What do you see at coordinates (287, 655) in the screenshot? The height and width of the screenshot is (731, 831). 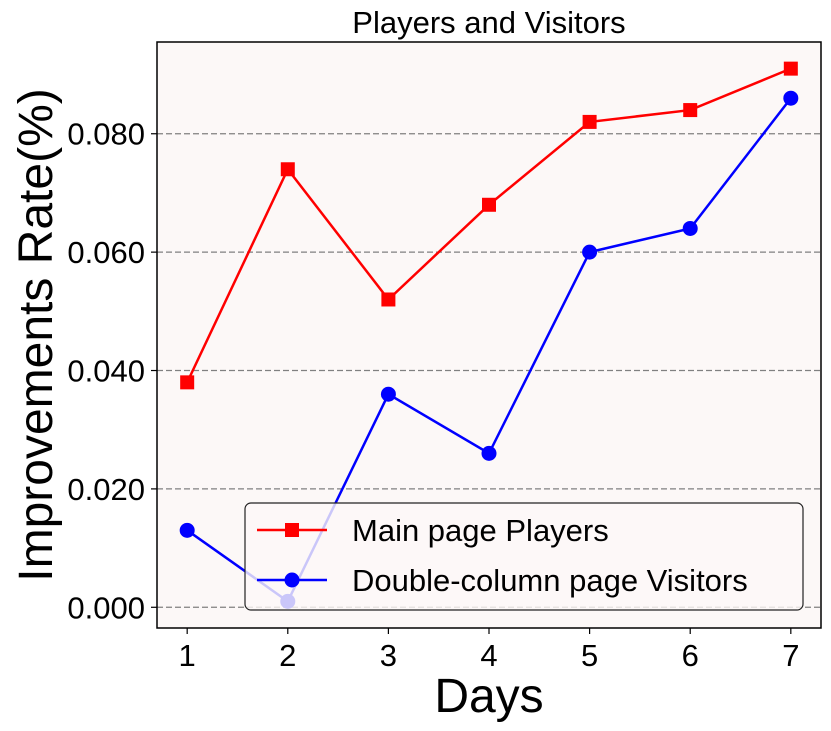 I see `x-tick-label: 2` at bounding box center [287, 655].